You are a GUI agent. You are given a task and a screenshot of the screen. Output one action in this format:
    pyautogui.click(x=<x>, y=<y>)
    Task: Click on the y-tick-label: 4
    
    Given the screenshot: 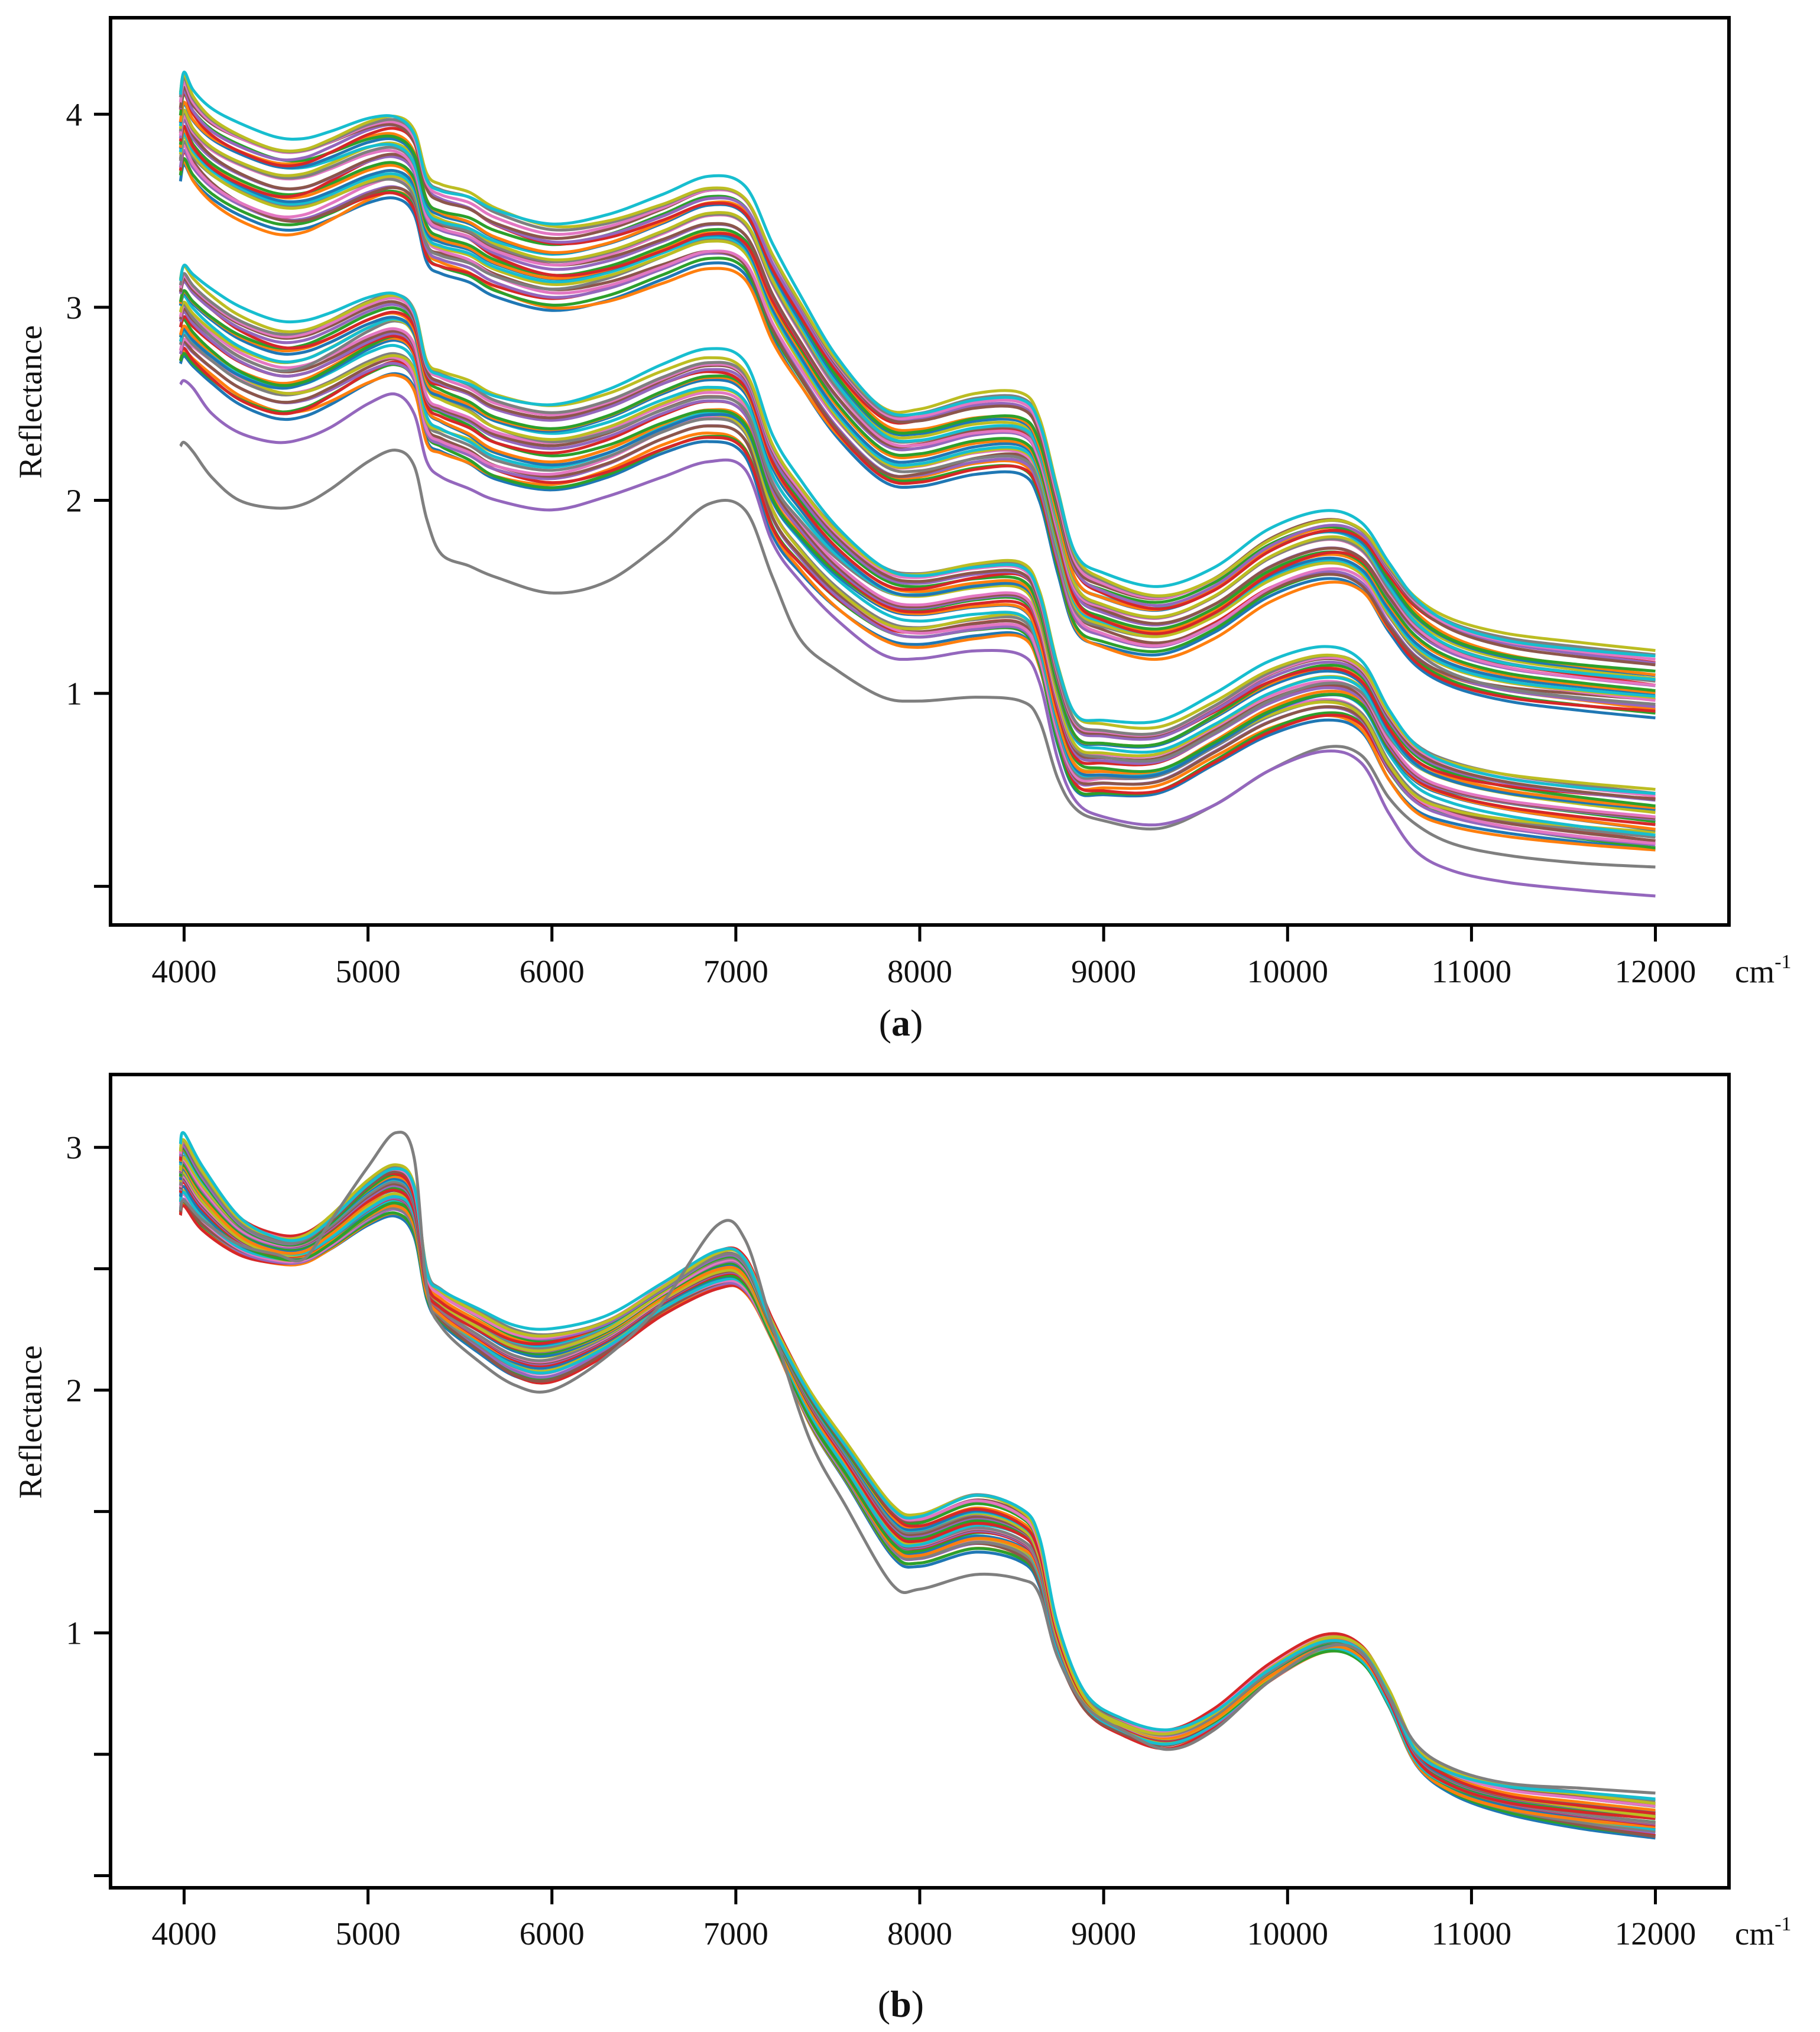 What is the action you would take?
    pyautogui.click(x=74, y=114)
    